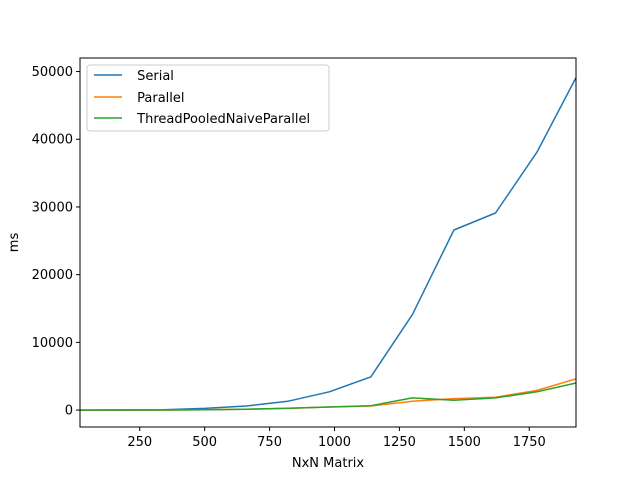  What do you see at coordinates (52, 140) in the screenshot?
I see `y-tick-label: 40000` at bounding box center [52, 140].